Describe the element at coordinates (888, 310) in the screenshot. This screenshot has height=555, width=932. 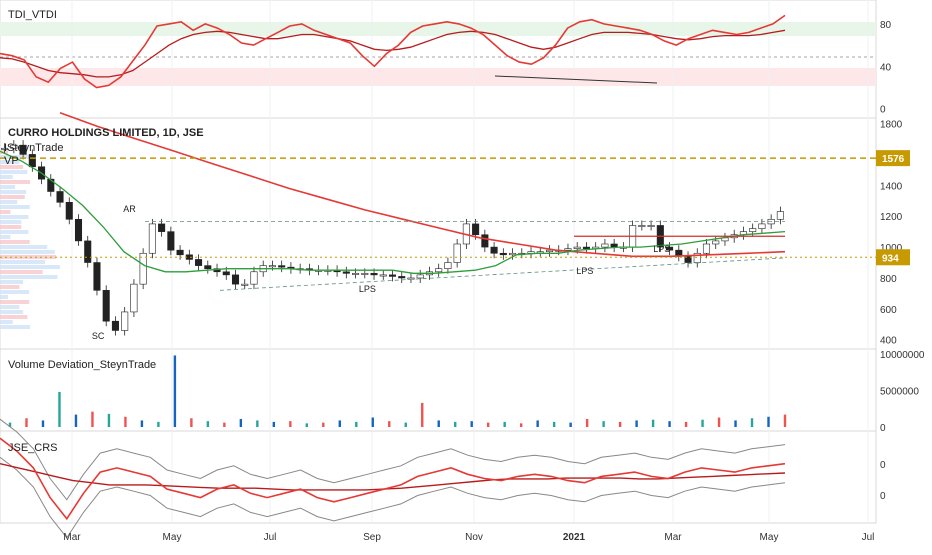
I see `price-axis-label: 600` at that location.